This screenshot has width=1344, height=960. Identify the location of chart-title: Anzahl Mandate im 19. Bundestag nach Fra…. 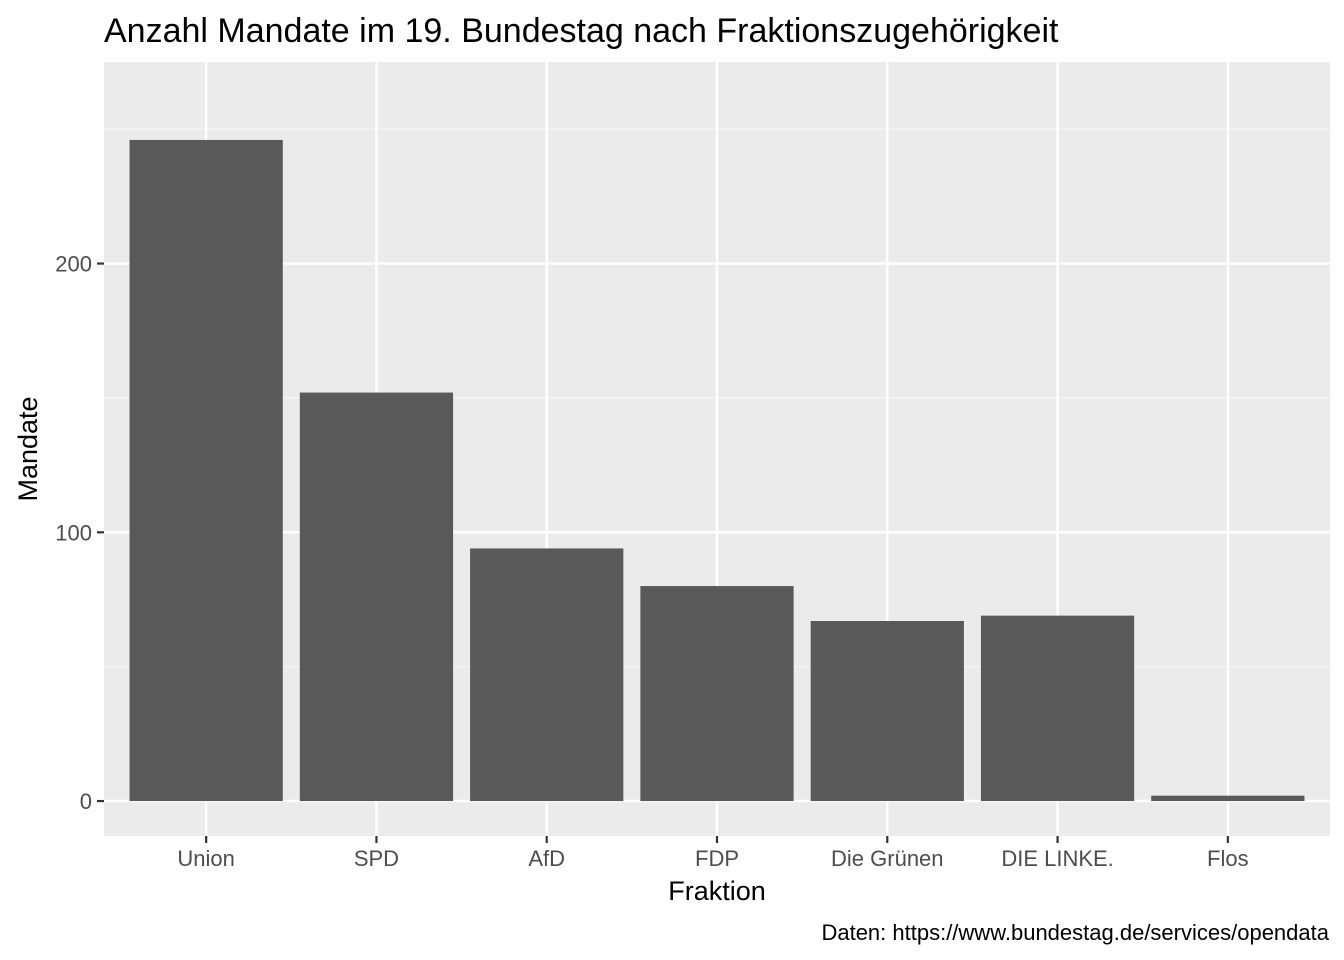
(581, 31).